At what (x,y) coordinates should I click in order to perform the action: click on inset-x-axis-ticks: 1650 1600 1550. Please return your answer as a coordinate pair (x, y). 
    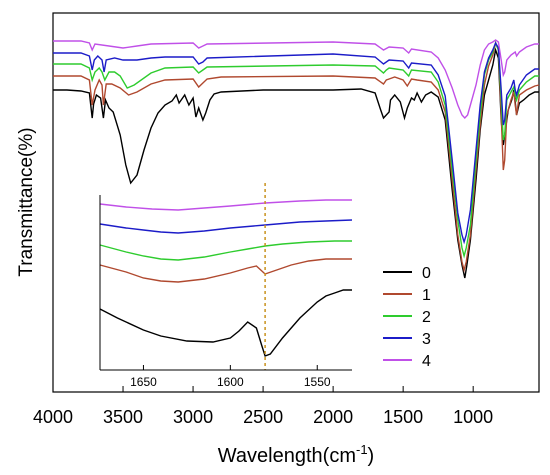
    Looking at the image, I should click on (230, 377).